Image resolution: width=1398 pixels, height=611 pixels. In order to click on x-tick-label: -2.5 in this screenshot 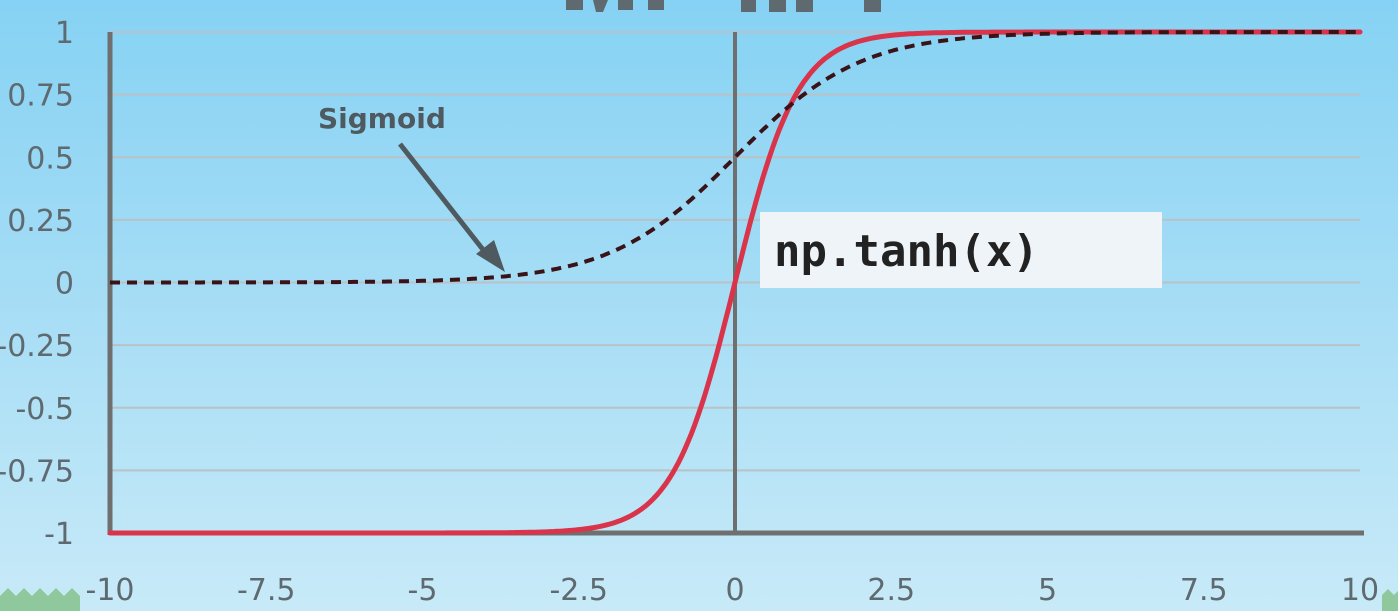, I will do `click(578, 590)`.